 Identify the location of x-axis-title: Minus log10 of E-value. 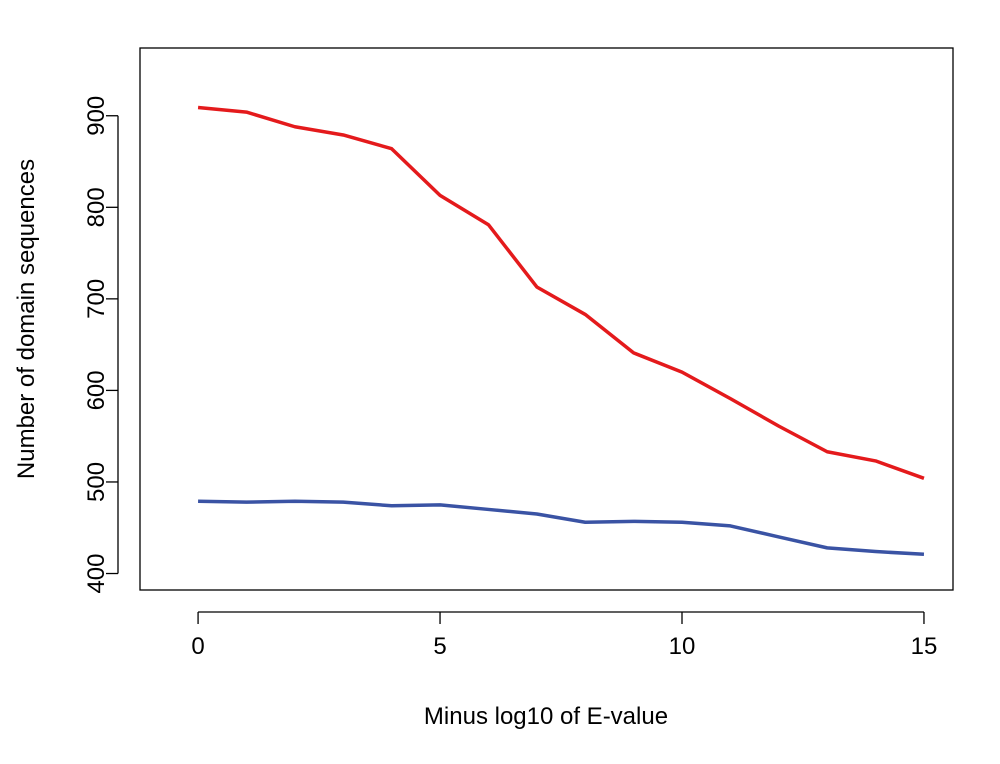
(546, 716).